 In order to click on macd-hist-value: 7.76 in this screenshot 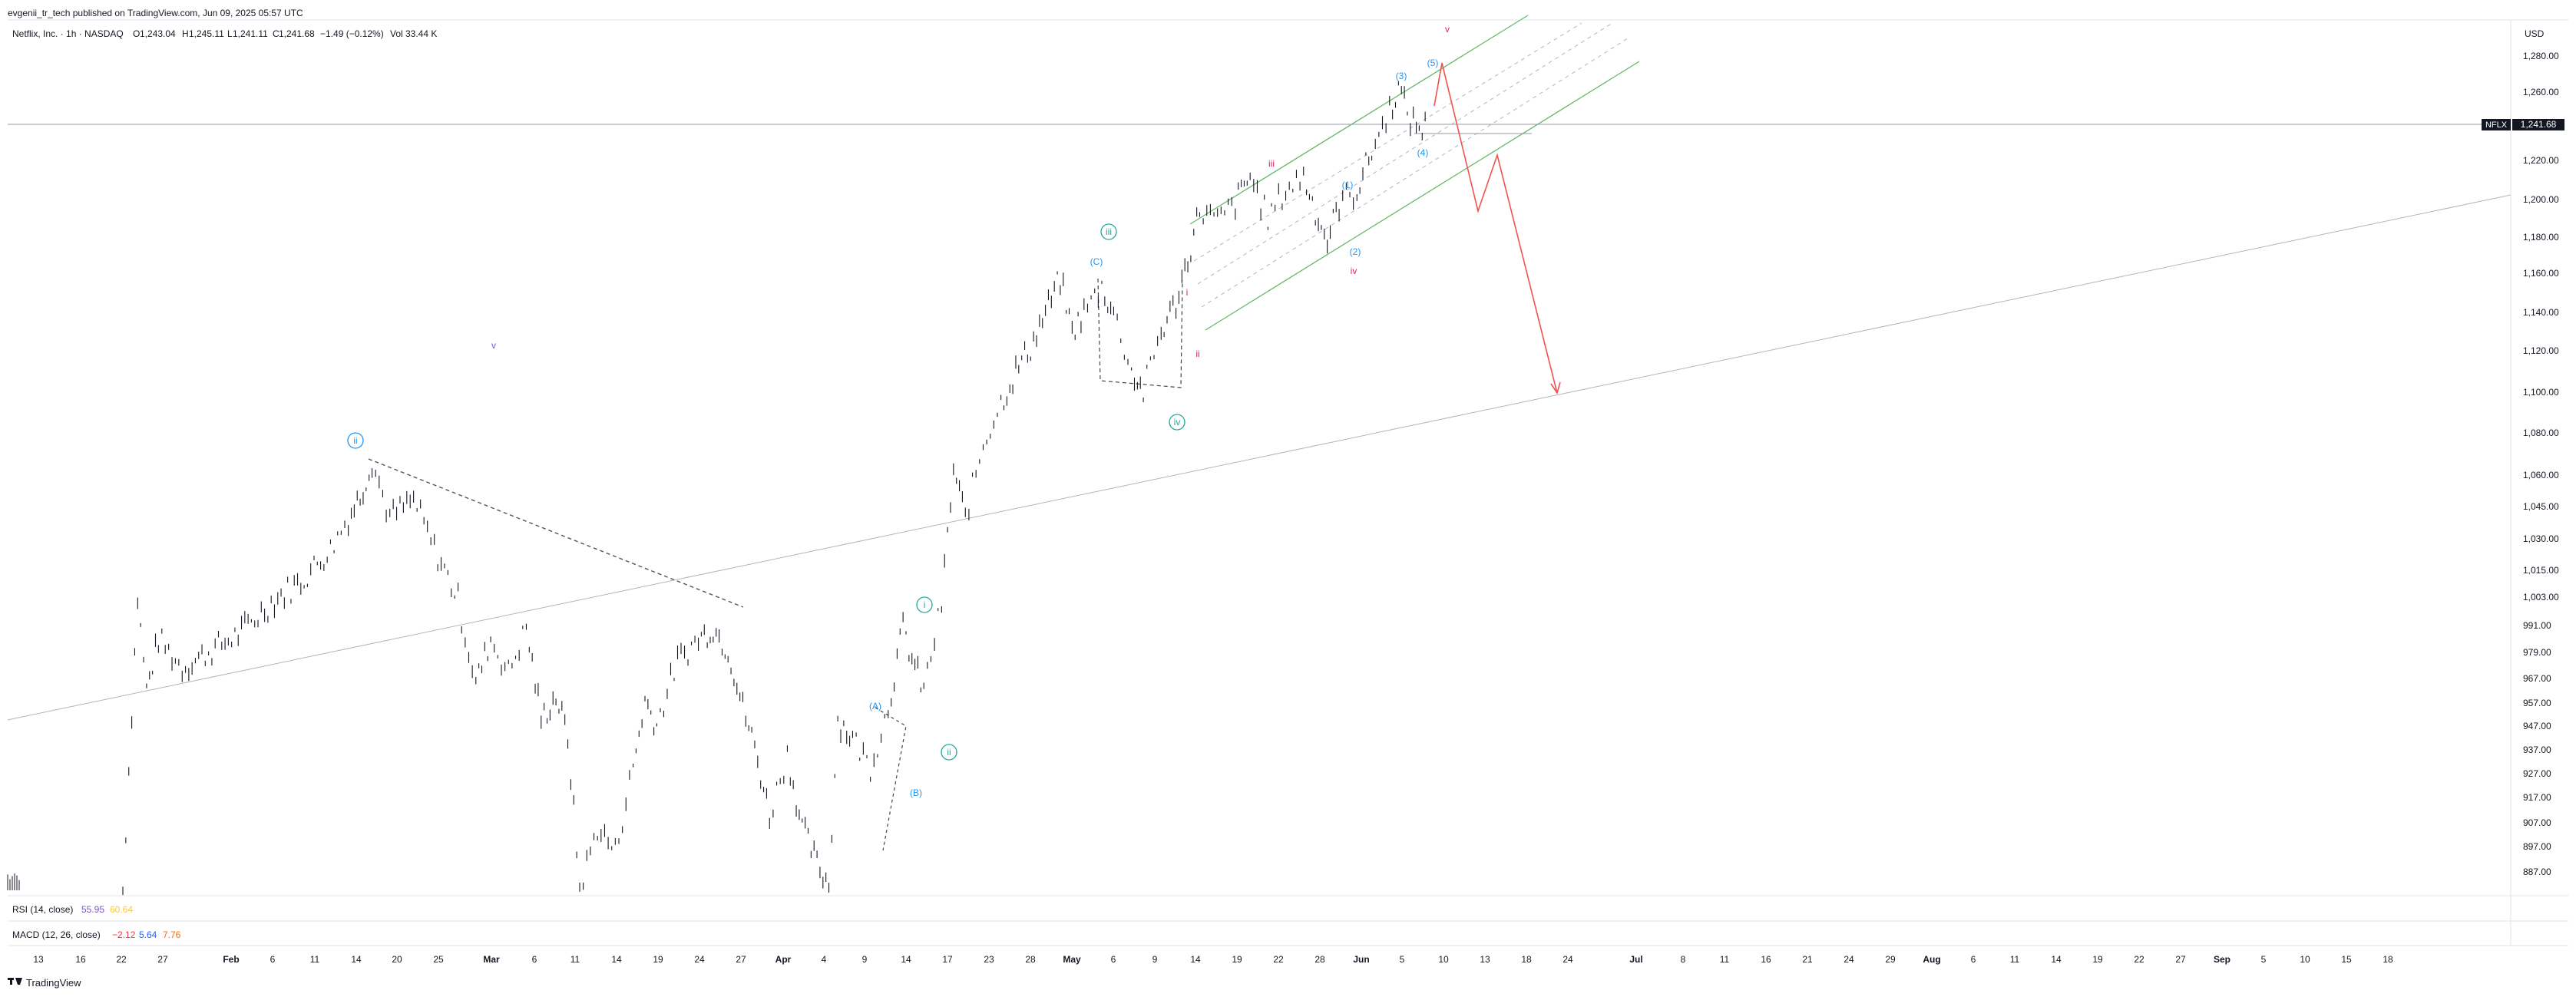, I will do `click(172, 934)`.